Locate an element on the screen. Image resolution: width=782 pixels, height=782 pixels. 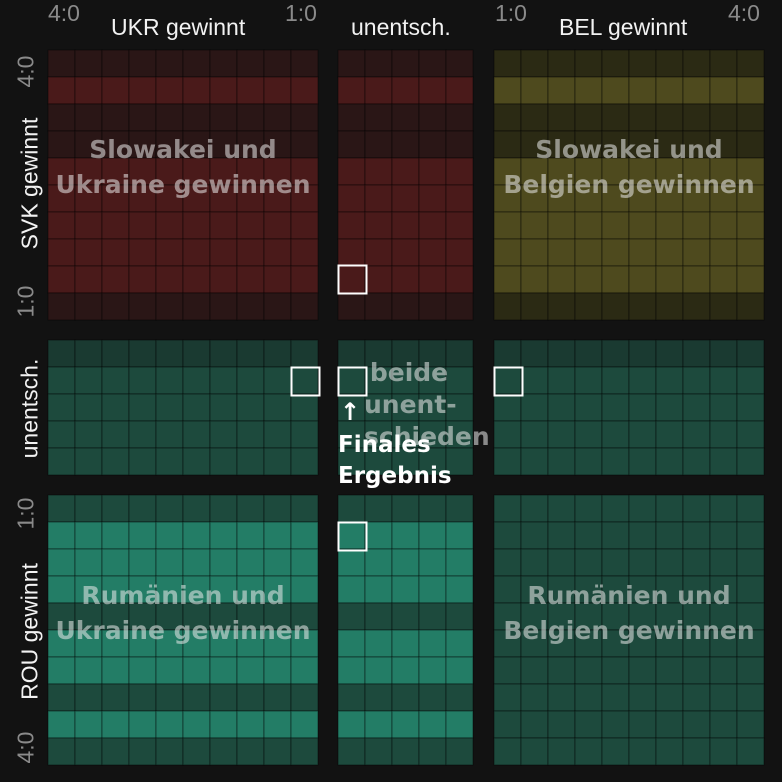
quadrant-label-svk-bel: Slowakei und Belgien gewinnen is located at coordinates (629, 167).